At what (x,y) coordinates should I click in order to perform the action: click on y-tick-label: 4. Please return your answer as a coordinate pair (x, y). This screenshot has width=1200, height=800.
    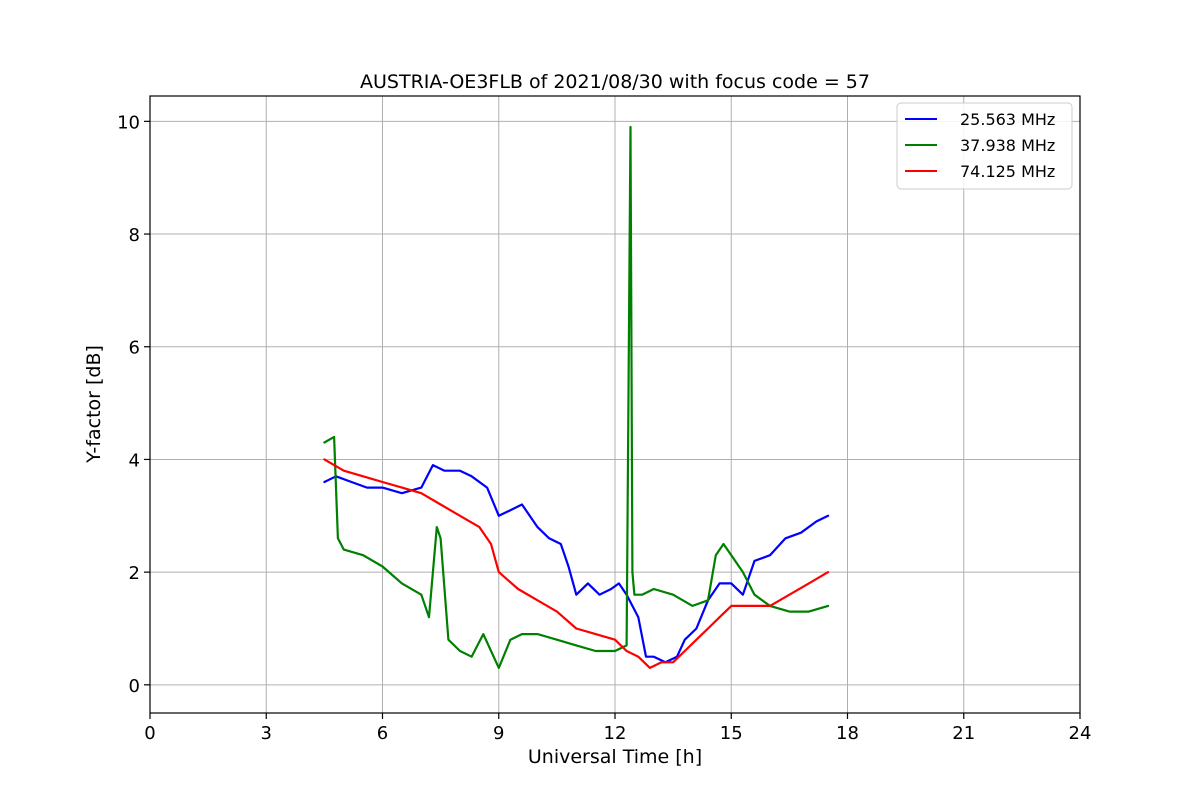
    Looking at the image, I should click on (134, 460).